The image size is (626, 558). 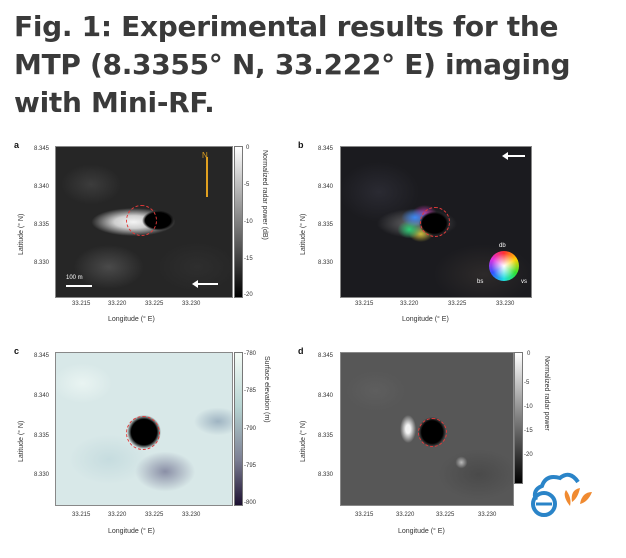 What do you see at coordinates (264, 195) in the screenshot?
I see `colorbar-label: Normalized radar power (dB)` at bounding box center [264, 195].